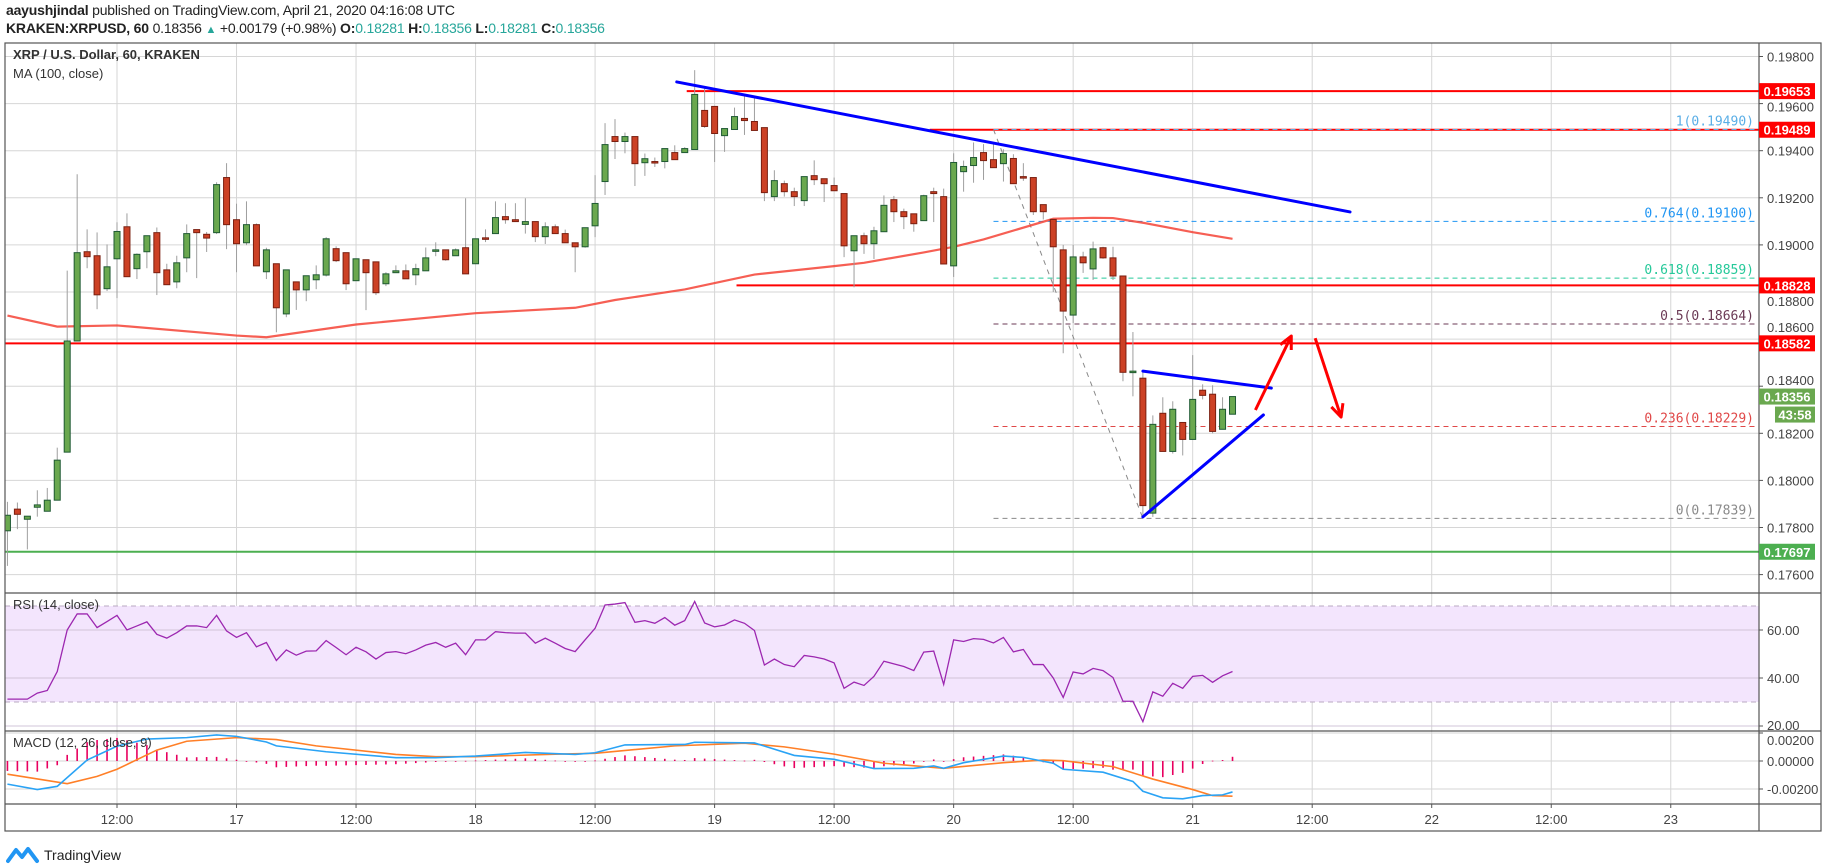 Image resolution: width=1828 pixels, height=868 pixels. Describe the element at coordinates (1795, 414) in the screenshot. I see `bar-countdown-badge-bg` at that location.